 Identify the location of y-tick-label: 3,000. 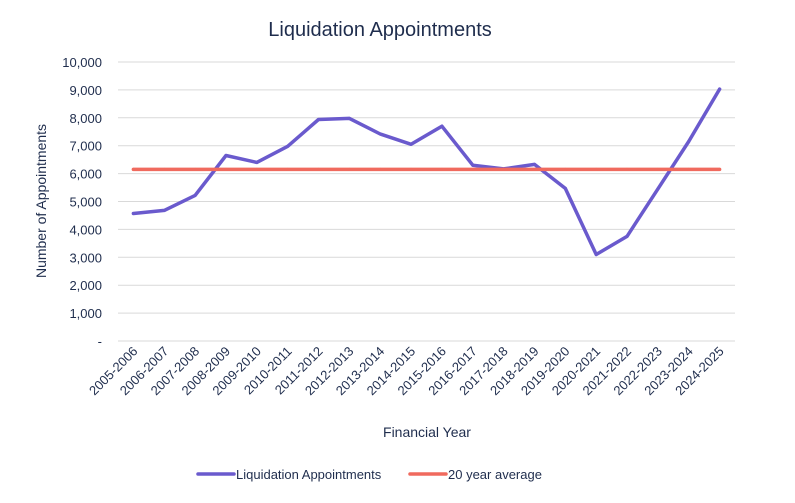
(85, 257).